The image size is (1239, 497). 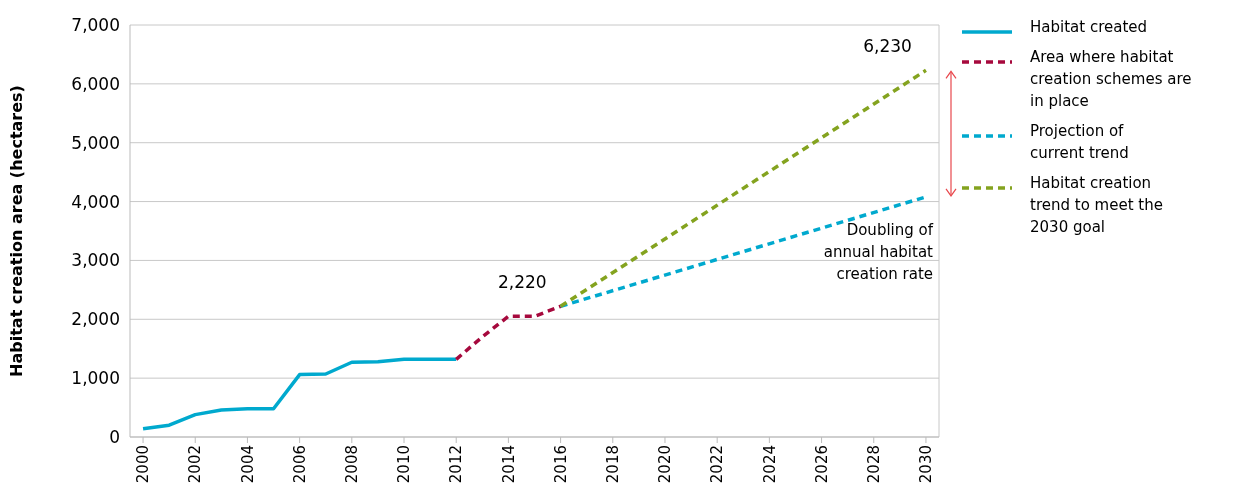 I want to click on x-tick-label: 2012, so click(x=456, y=464).